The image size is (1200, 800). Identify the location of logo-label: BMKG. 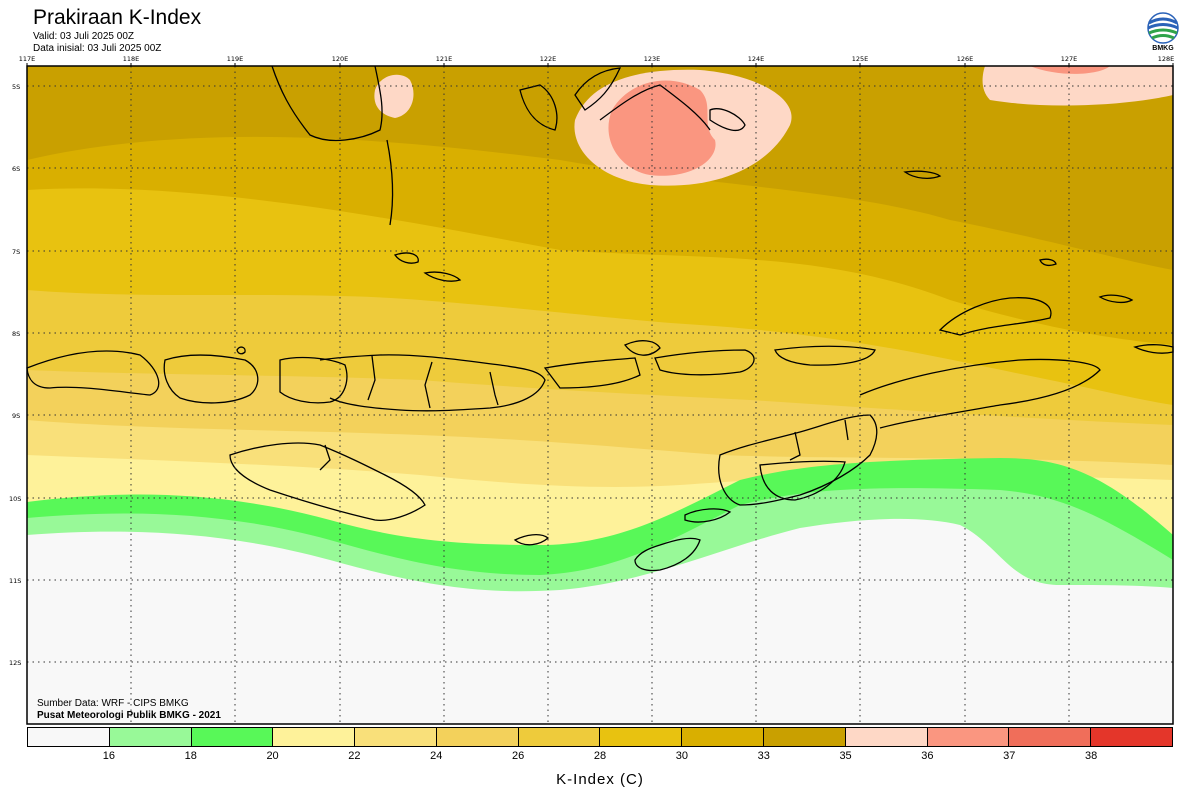
(1163, 48).